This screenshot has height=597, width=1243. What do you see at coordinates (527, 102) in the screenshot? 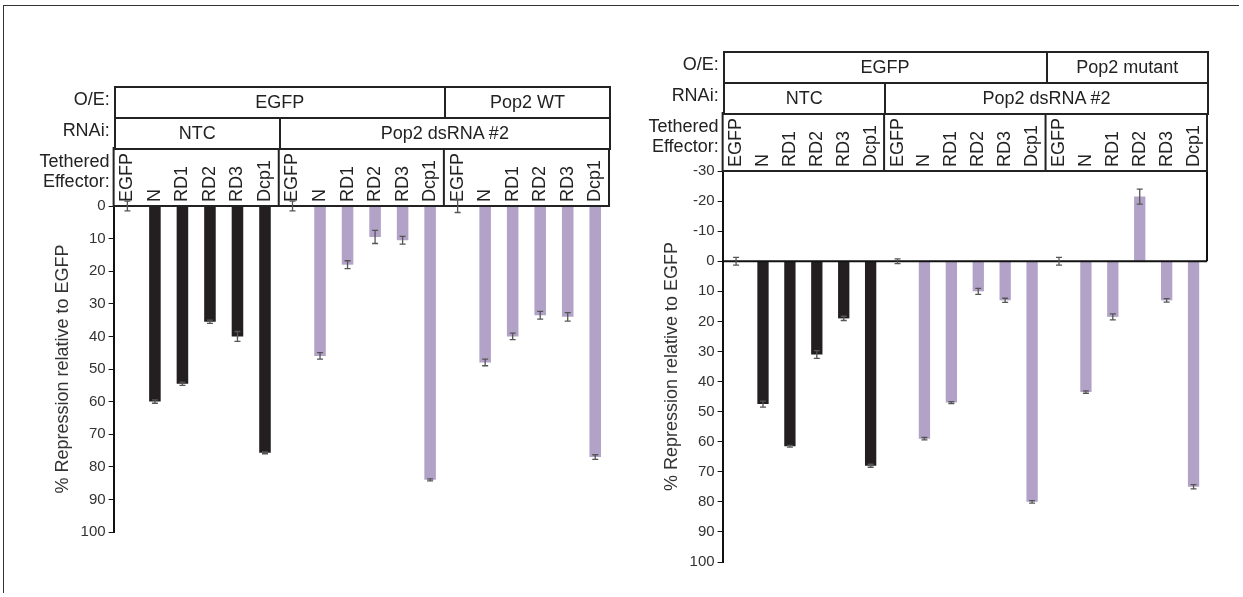
I see `text: Pop2 WT` at bounding box center [527, 102].